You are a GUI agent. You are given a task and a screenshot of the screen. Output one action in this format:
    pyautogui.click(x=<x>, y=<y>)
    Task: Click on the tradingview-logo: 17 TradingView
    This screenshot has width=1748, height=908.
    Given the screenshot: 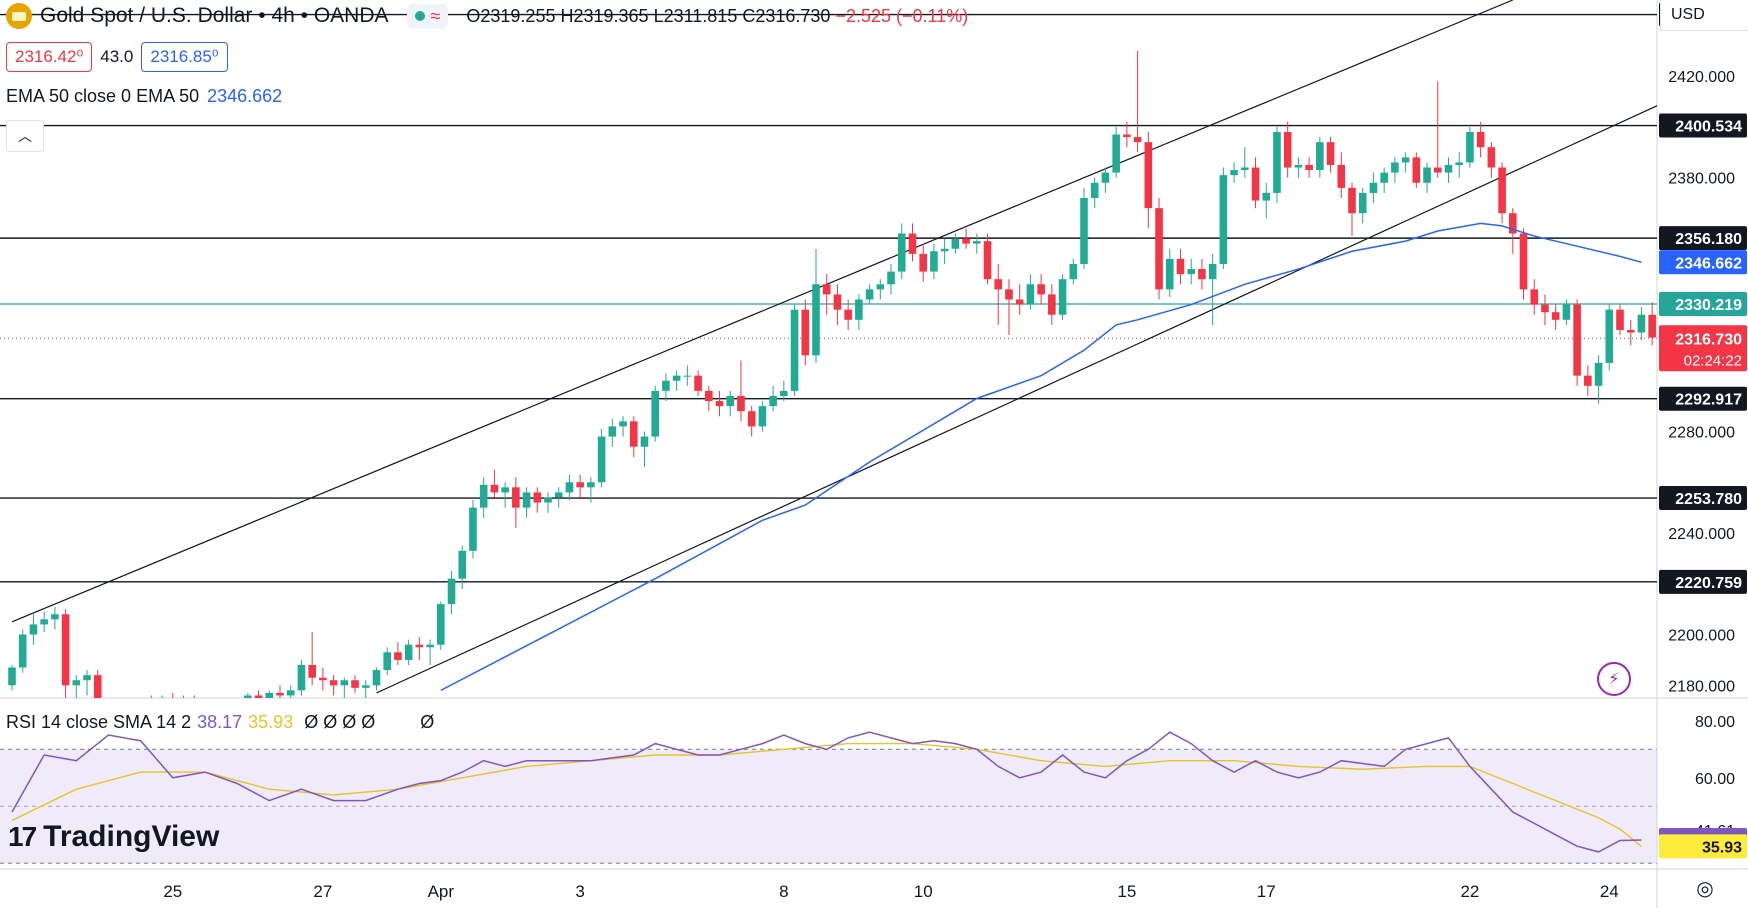 What is the action you would take?
    pyautogui.click(x=113, y=837)
    